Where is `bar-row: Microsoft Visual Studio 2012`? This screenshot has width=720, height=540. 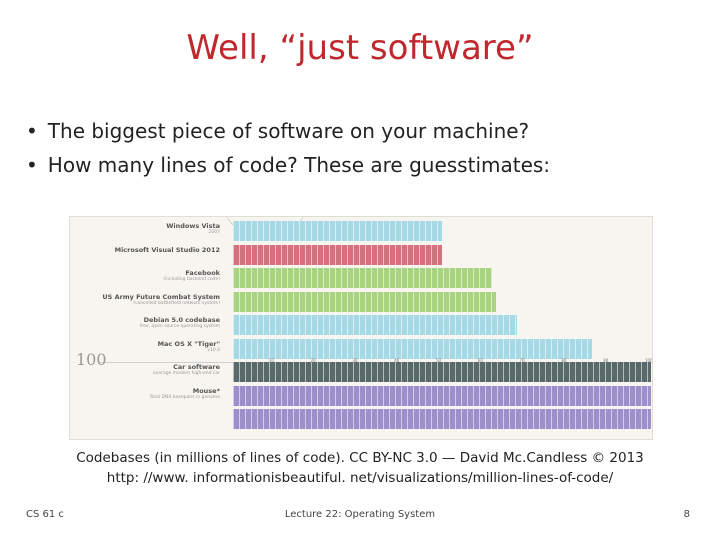 bar-row: Microsoft Visual Studio 2012 is located at coordinates (361, 254).